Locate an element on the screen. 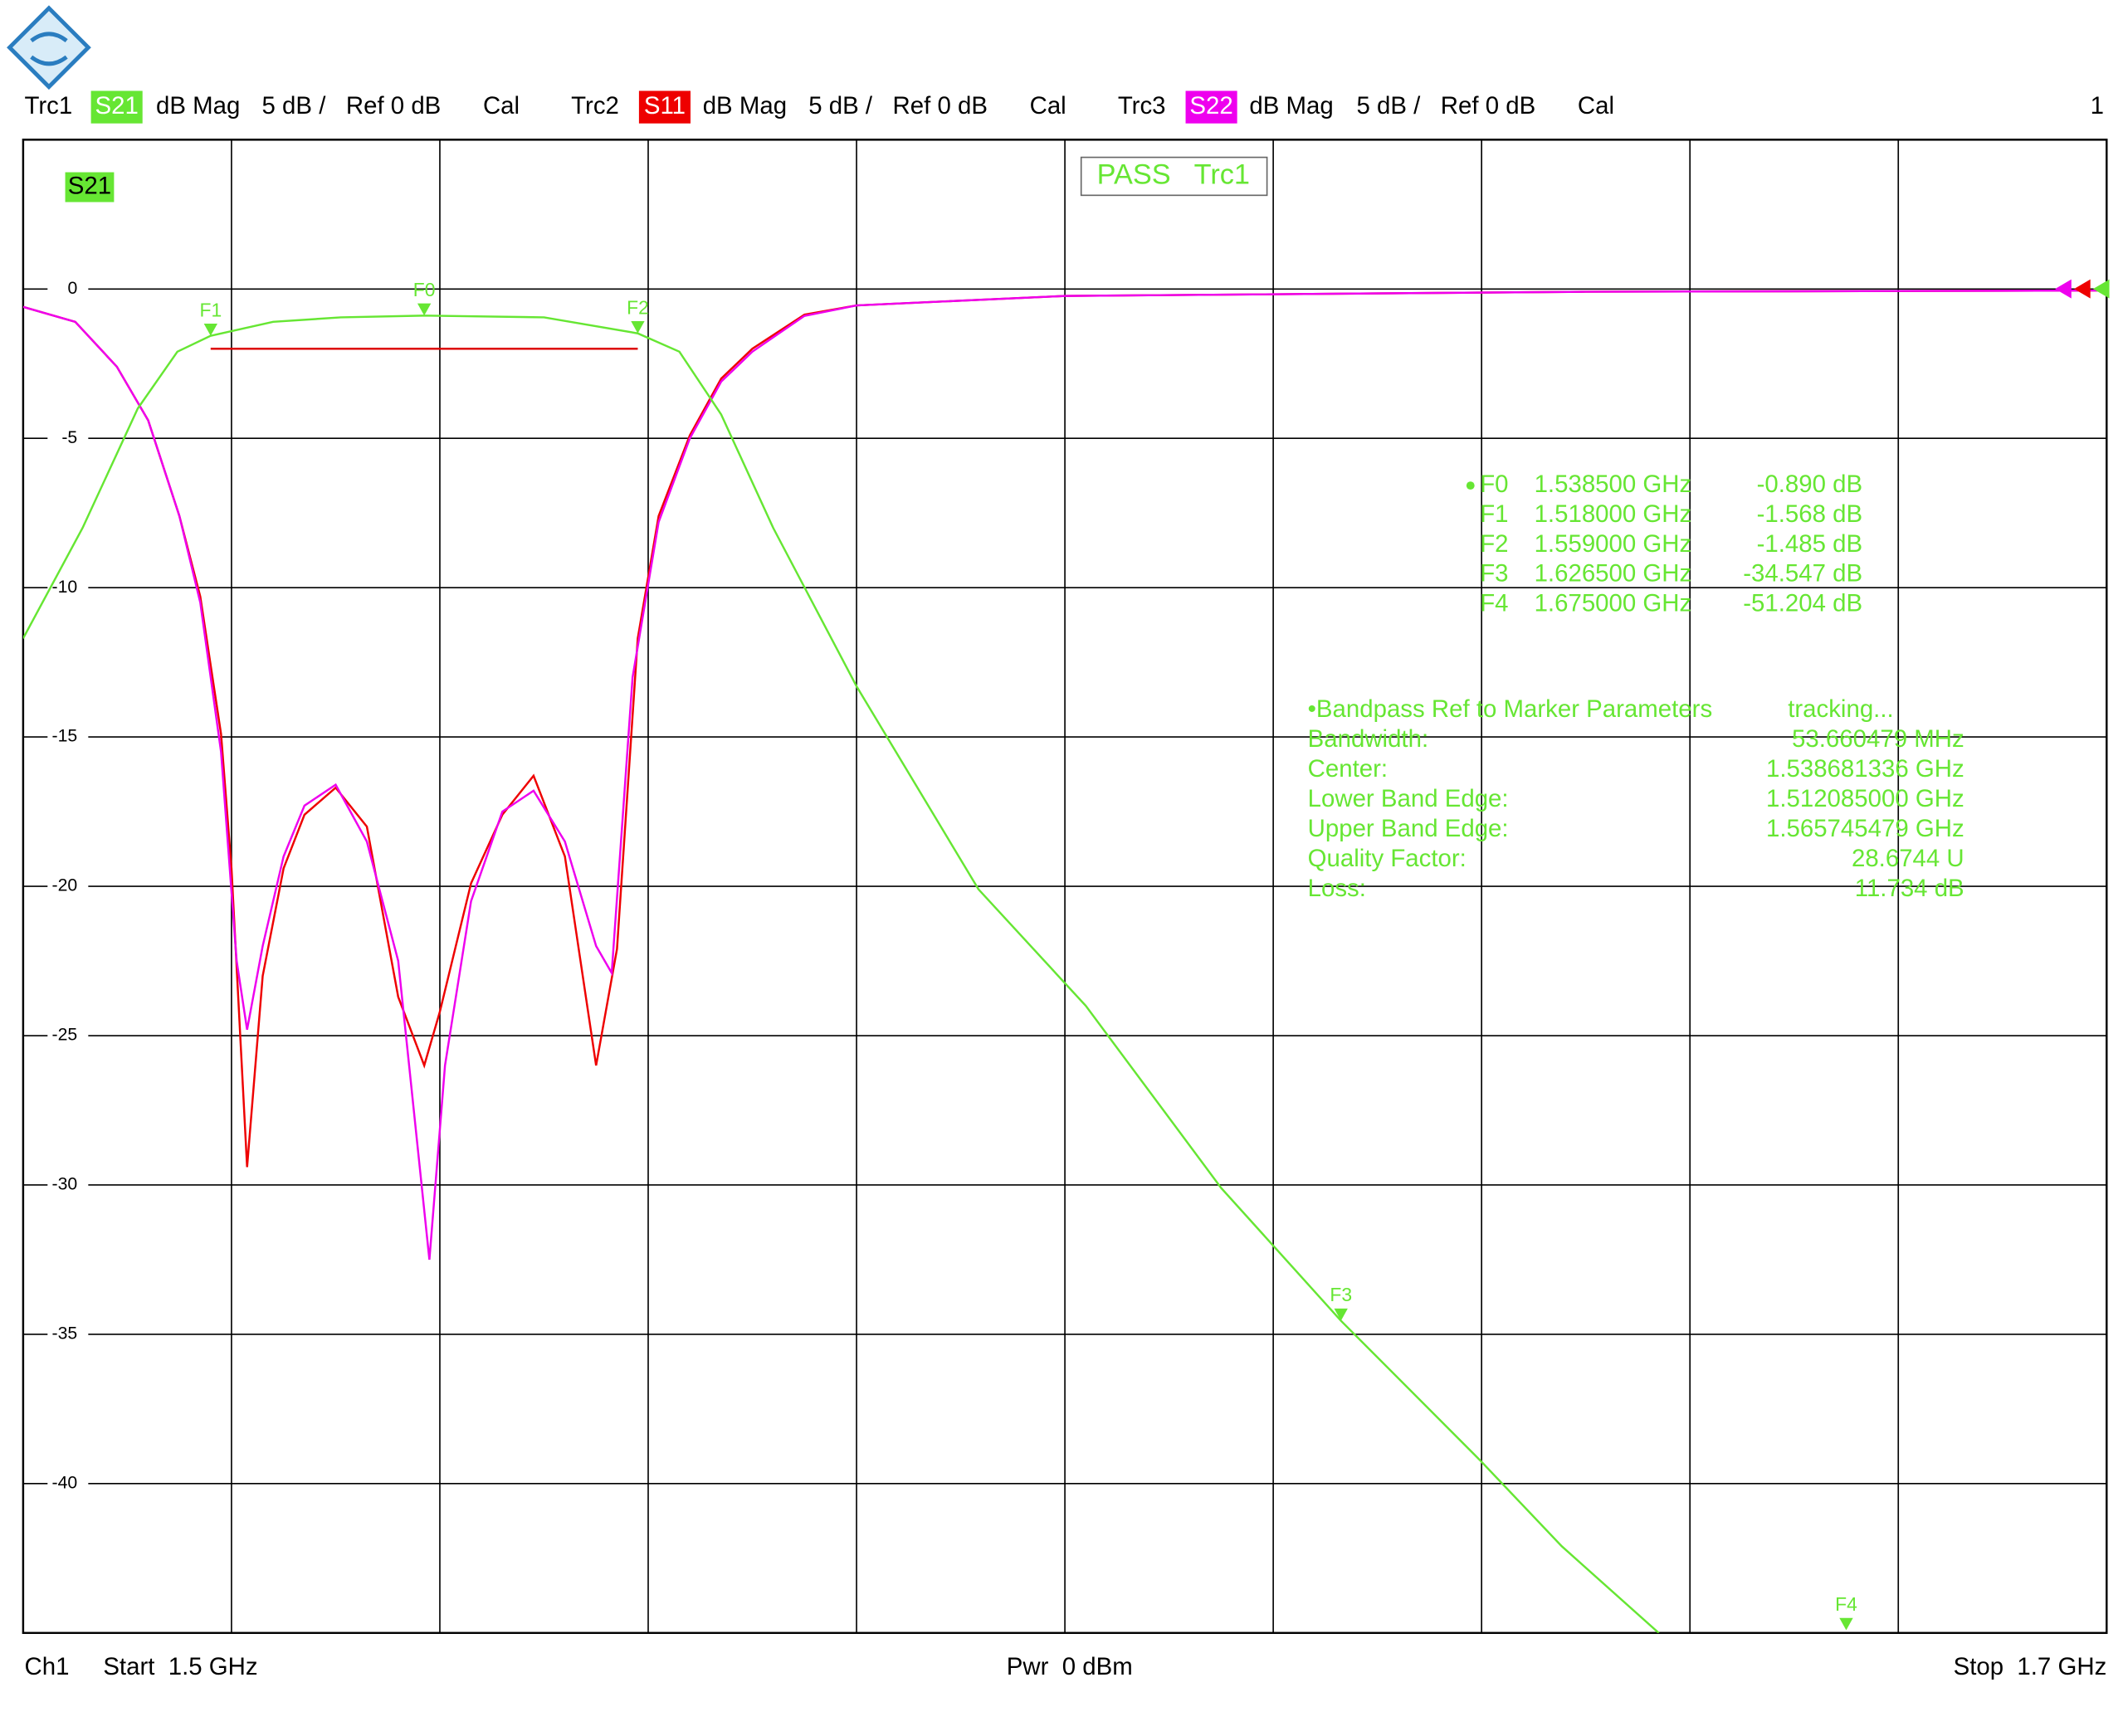 Image resolution: width=2123 pixels, height=1736 pixels. marker-label: F4 is located at coordinates (1846, 1604).